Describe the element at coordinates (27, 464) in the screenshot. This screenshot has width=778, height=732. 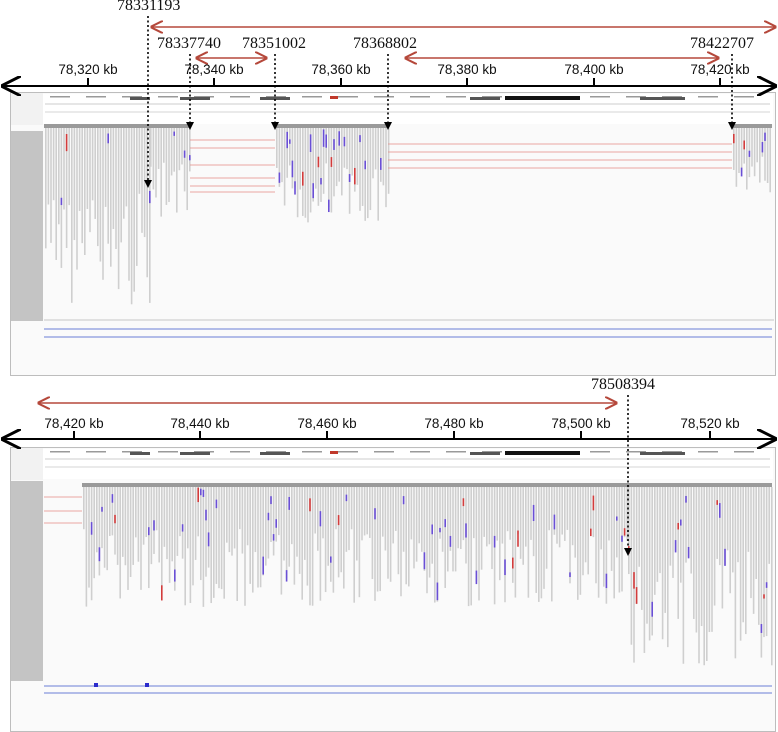
I see `panel-header-gutter` at that location.